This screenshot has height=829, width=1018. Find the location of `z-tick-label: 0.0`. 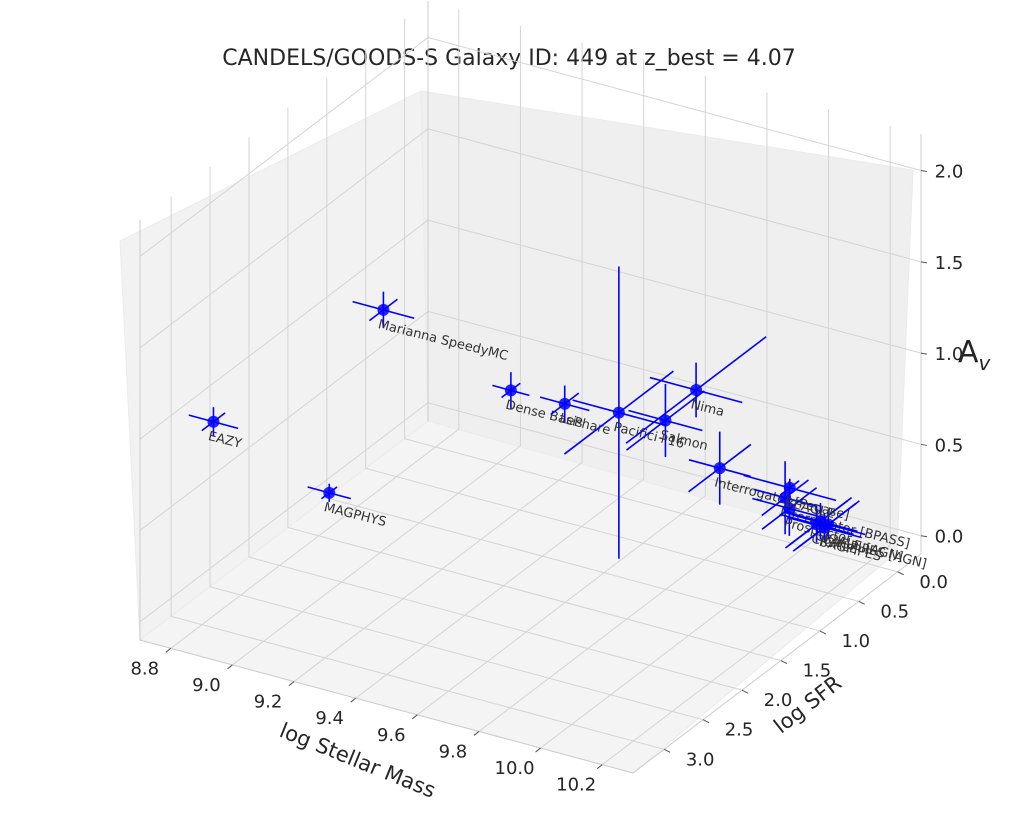

z-tick-label: 0.0 is located at coordinates (949, 537).